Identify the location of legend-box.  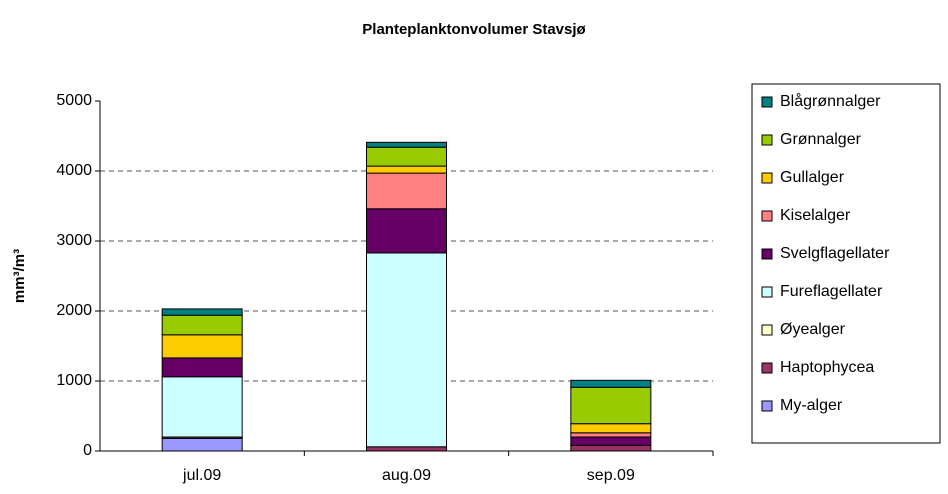
(846, 263).